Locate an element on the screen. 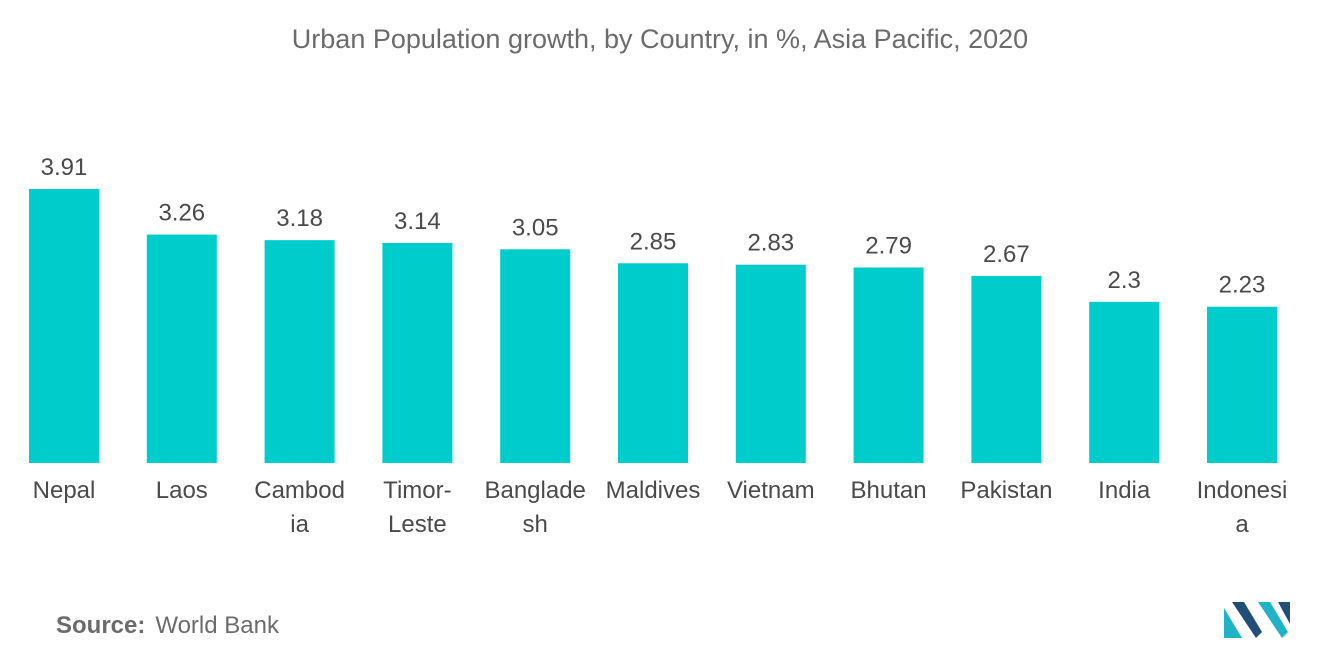 The image size is (1320, 665). mordor-intelligence-logo-icon is located at coordinates (1257, 620).